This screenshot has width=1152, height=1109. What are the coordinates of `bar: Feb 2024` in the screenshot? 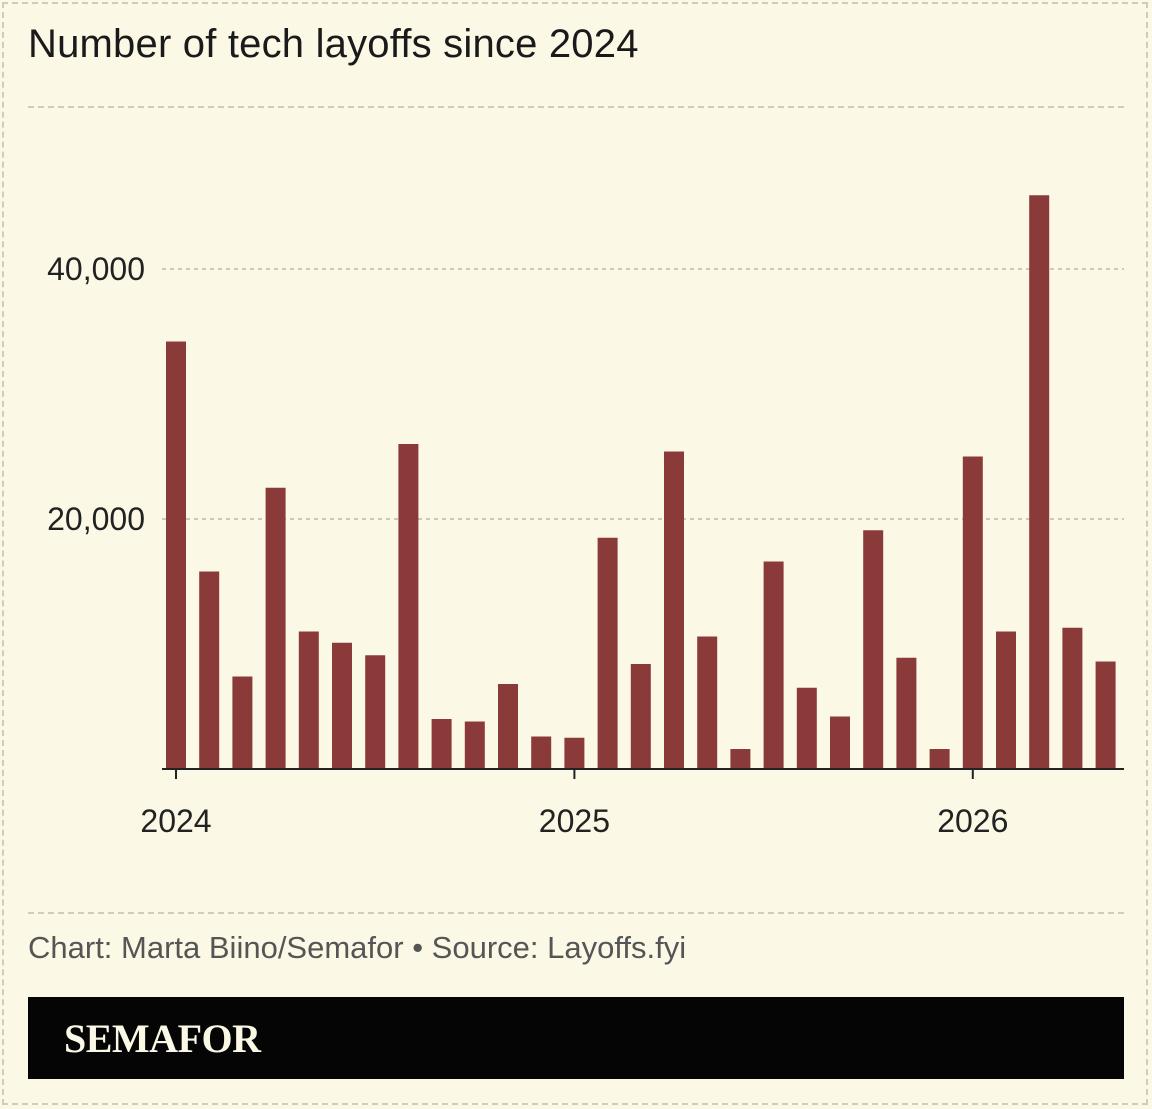 It's located at (209, 670).